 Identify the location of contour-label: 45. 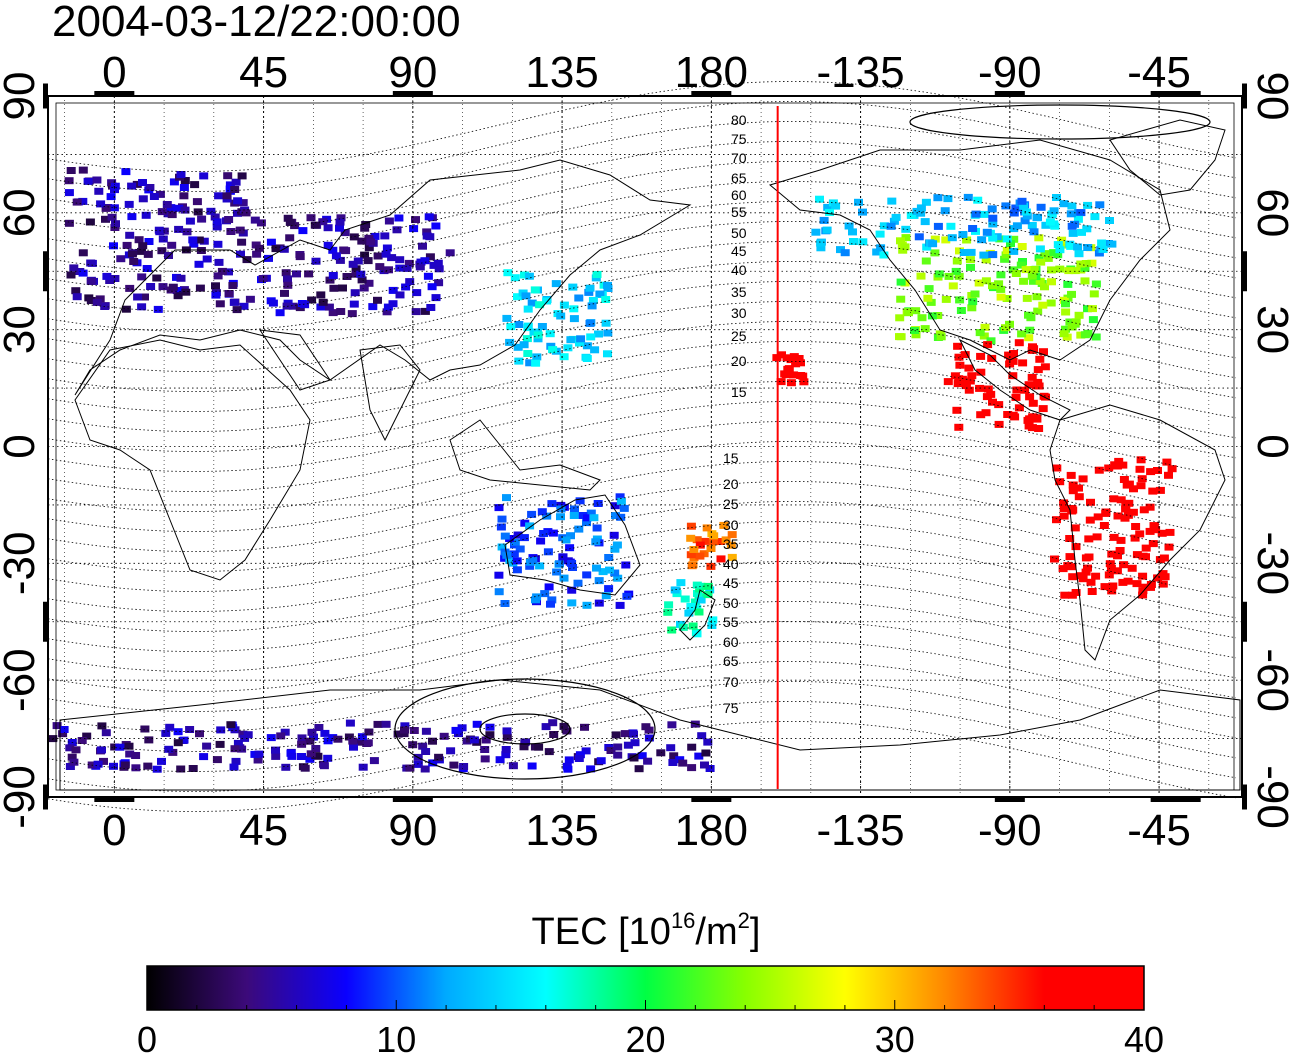
(739, 251).